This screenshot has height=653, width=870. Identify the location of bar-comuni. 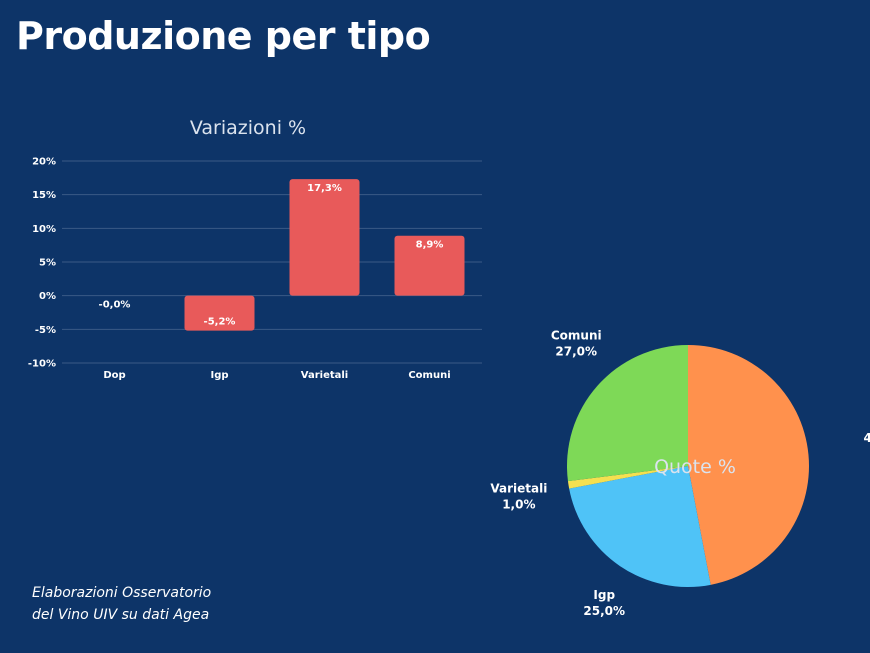
(429, 265).